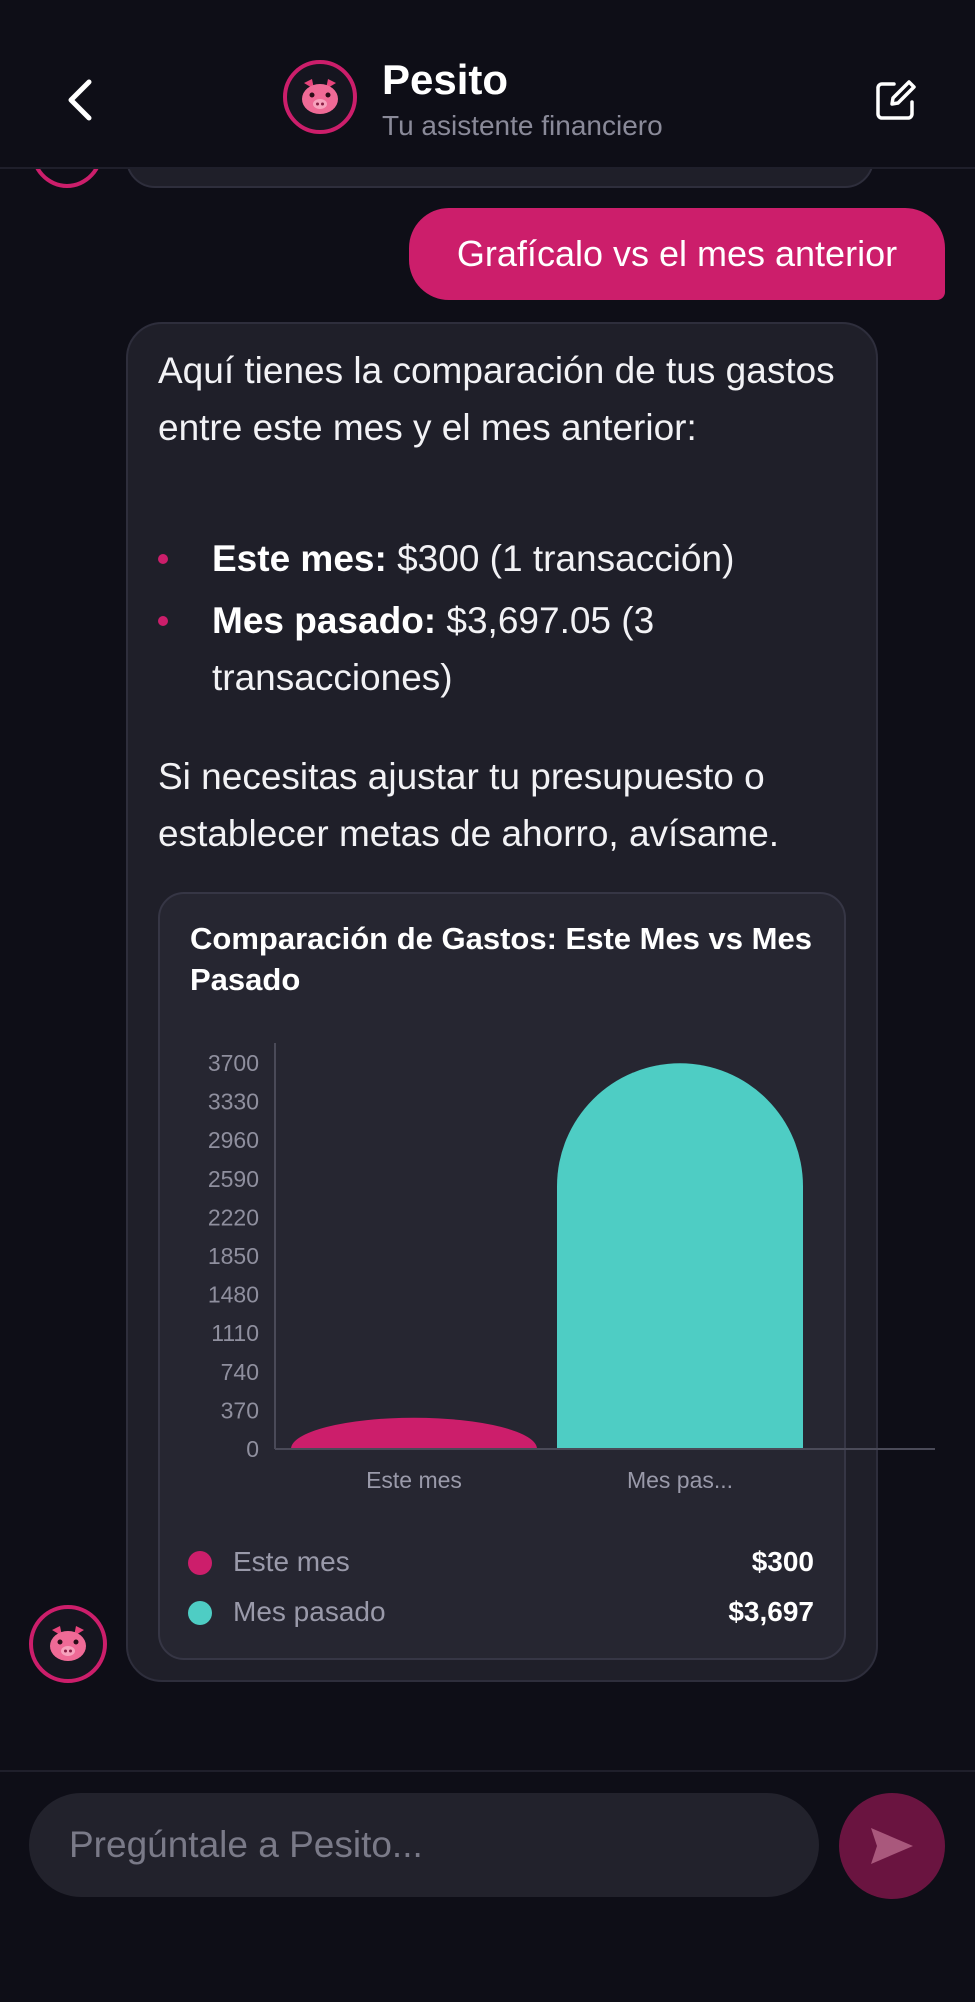 This screenshot has width=975, height=2002. Describe the element at coordinates (291, 1561) in the screenshot. I see `legend-label: Este mes` at that location.